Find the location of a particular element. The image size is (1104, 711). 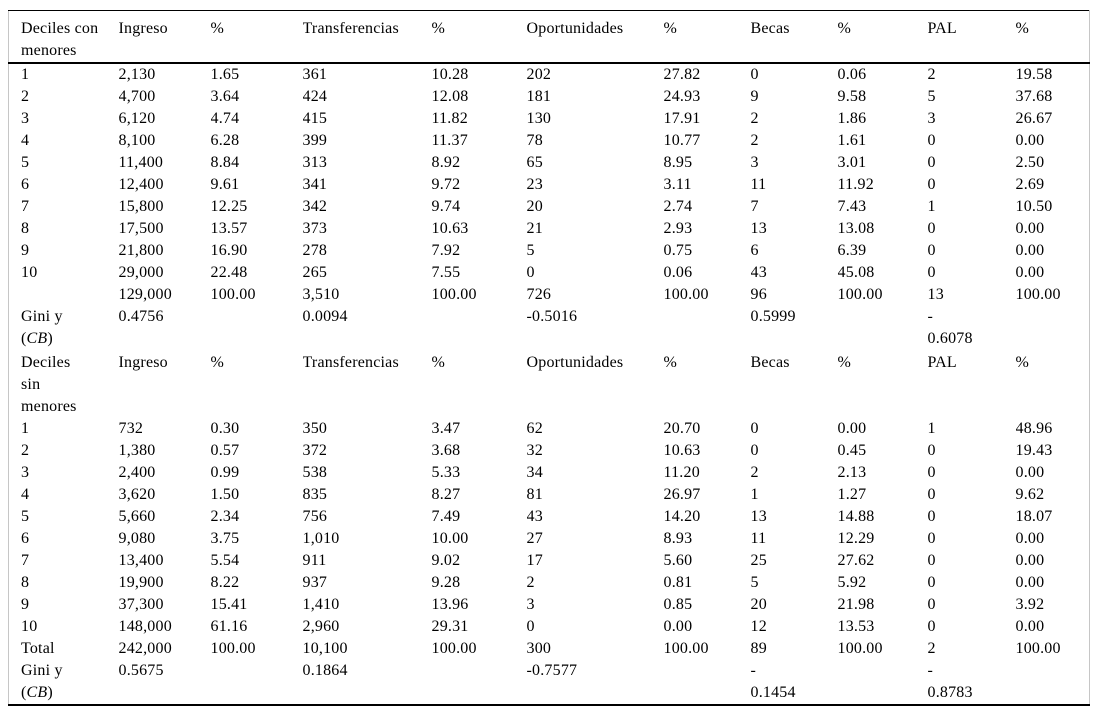

table-cell: 45.08 is located at coordinates (856, 272).